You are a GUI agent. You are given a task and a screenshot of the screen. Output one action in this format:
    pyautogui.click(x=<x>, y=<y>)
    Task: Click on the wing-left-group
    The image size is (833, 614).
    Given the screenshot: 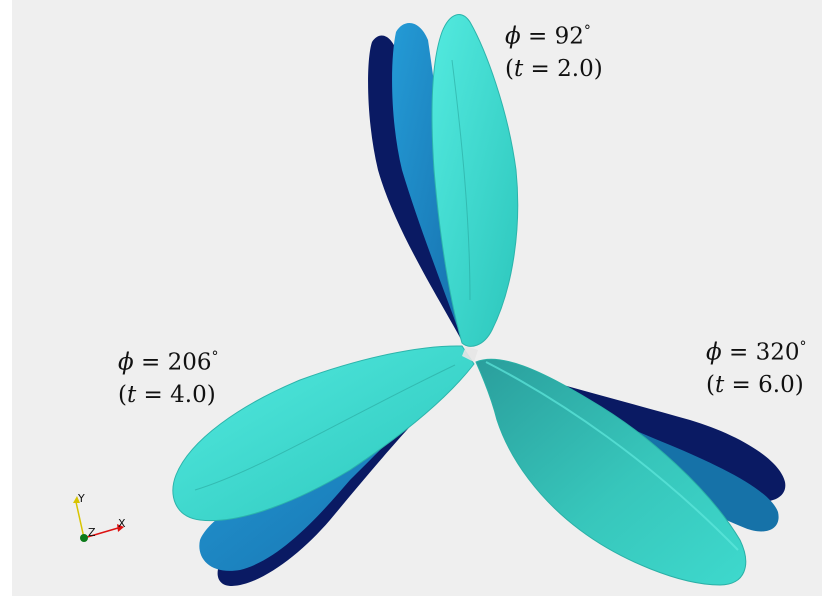 What is the action you would take?
    pyautogui.click(x=323, y=465)
    